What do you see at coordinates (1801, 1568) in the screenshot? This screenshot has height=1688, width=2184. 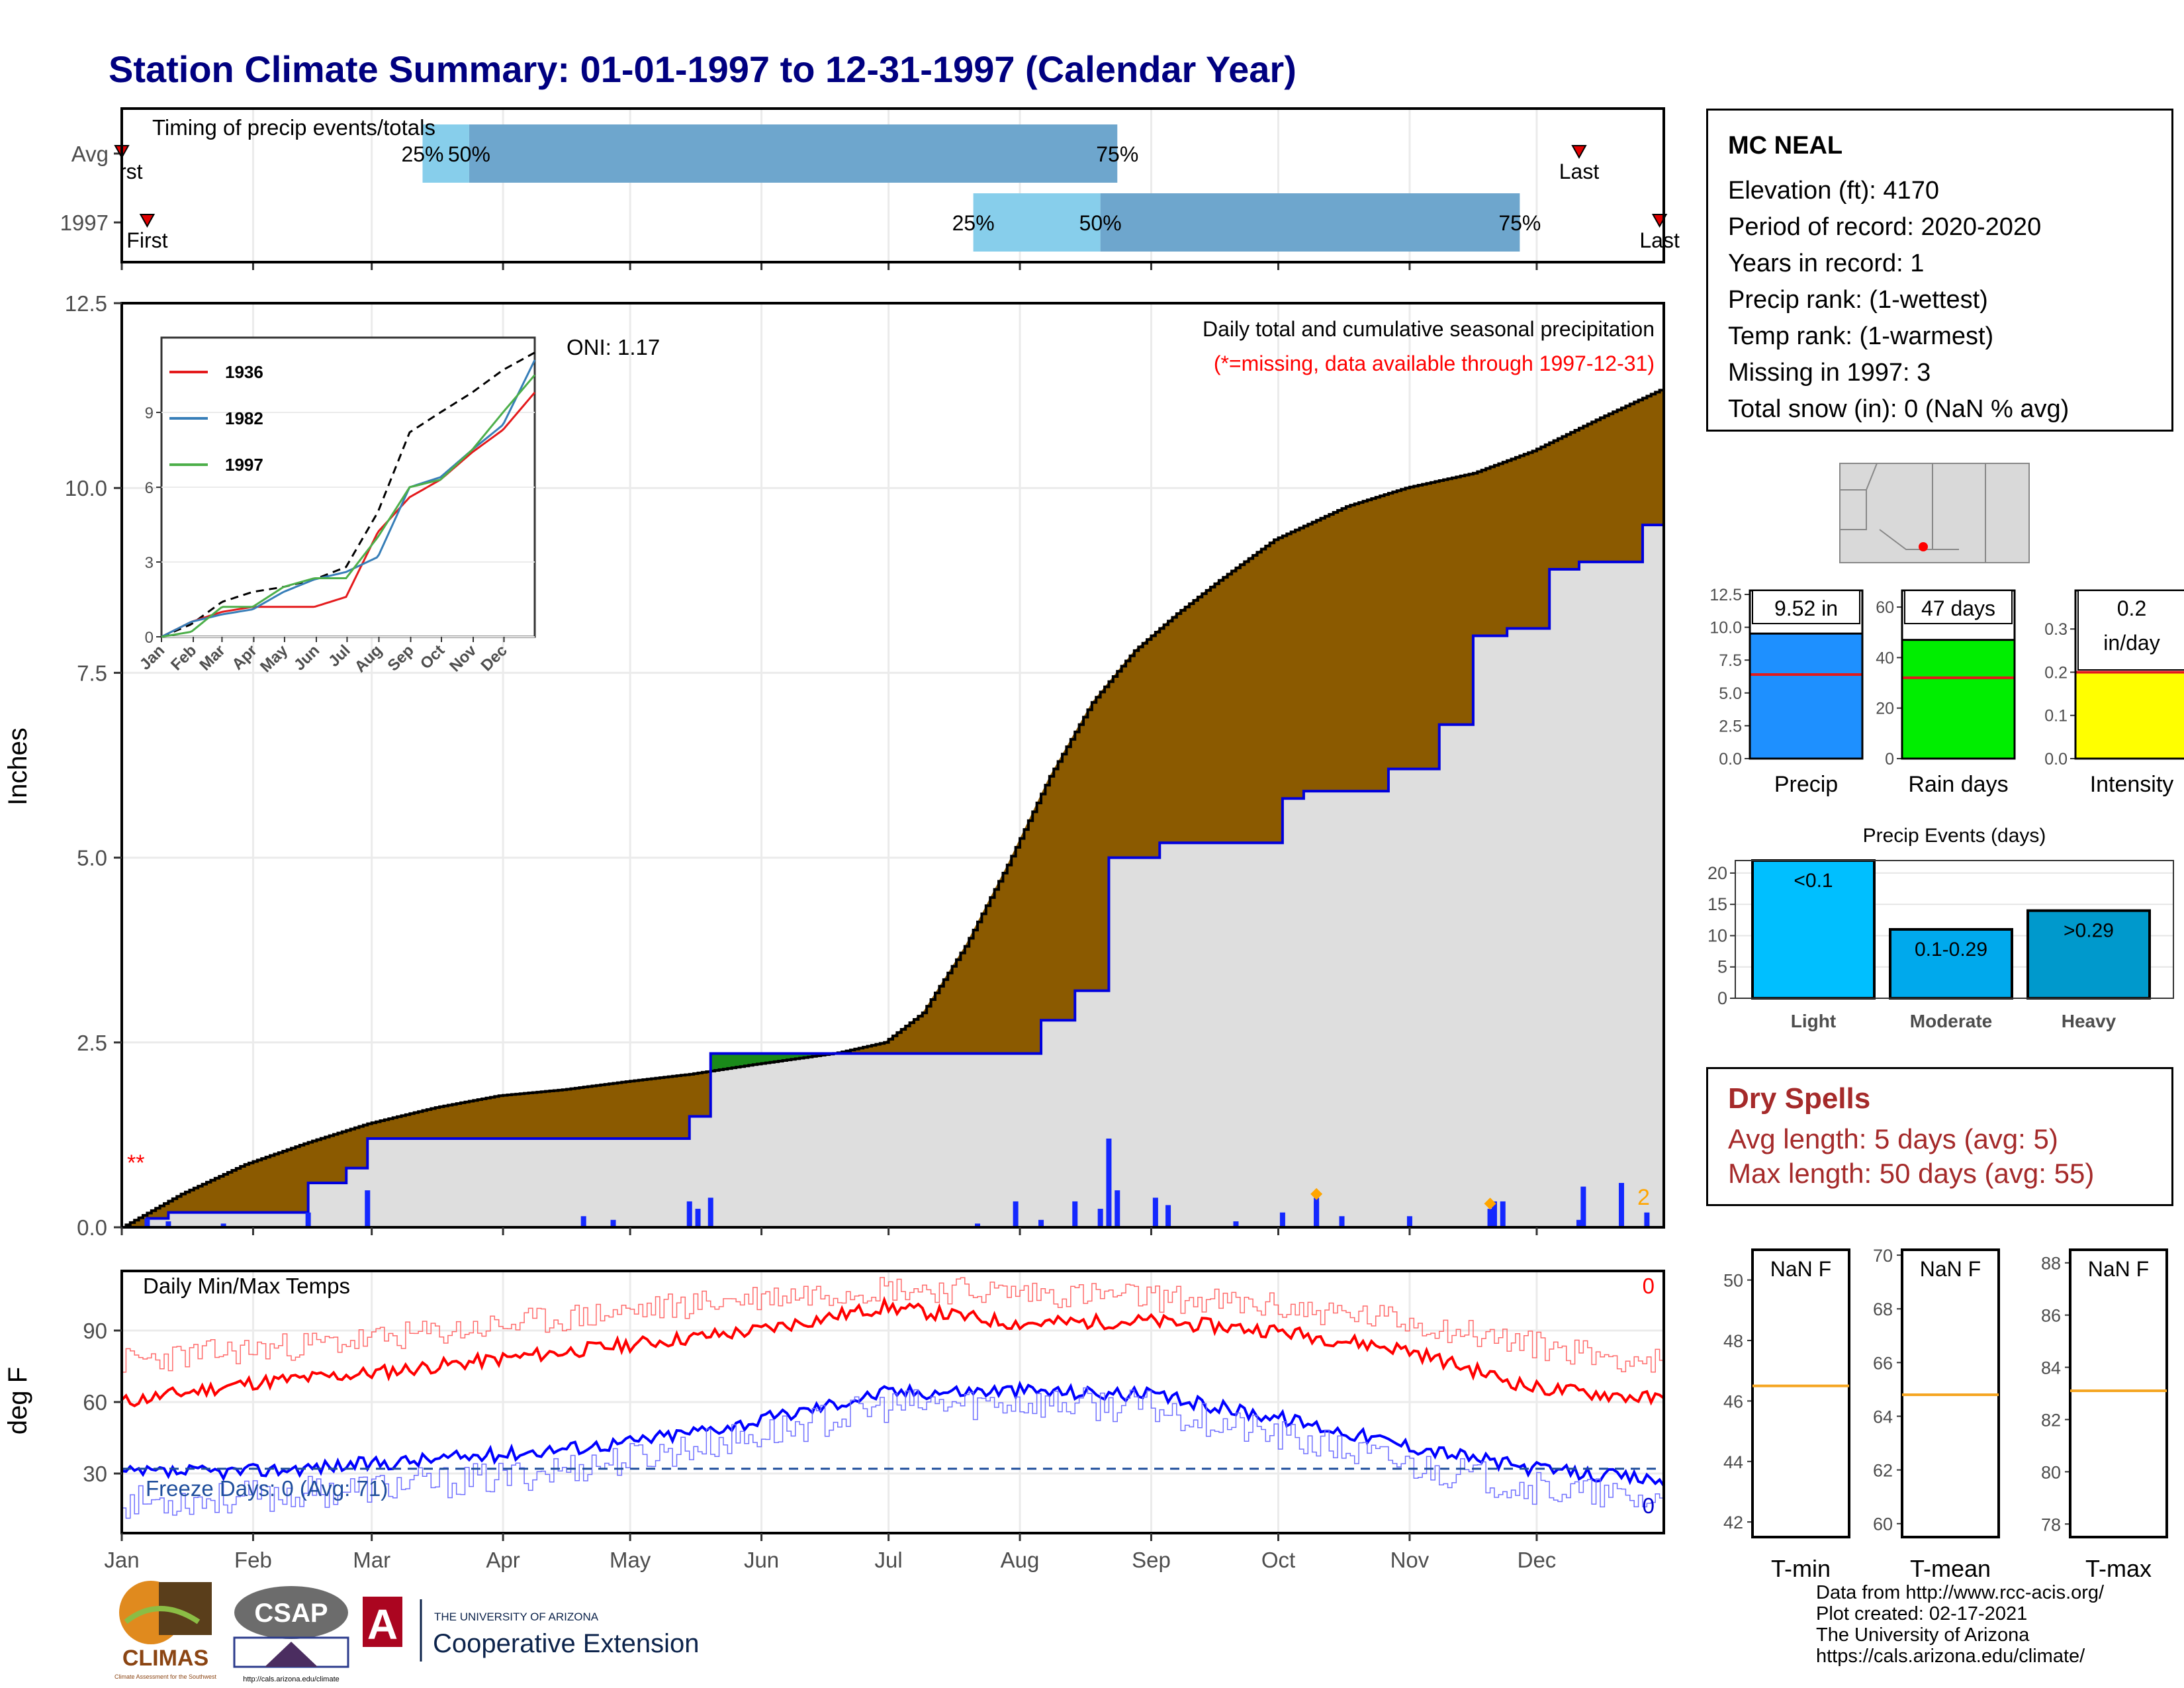 I see `tempbox-category-label: T-min` at bounding box center [1801, 1568].